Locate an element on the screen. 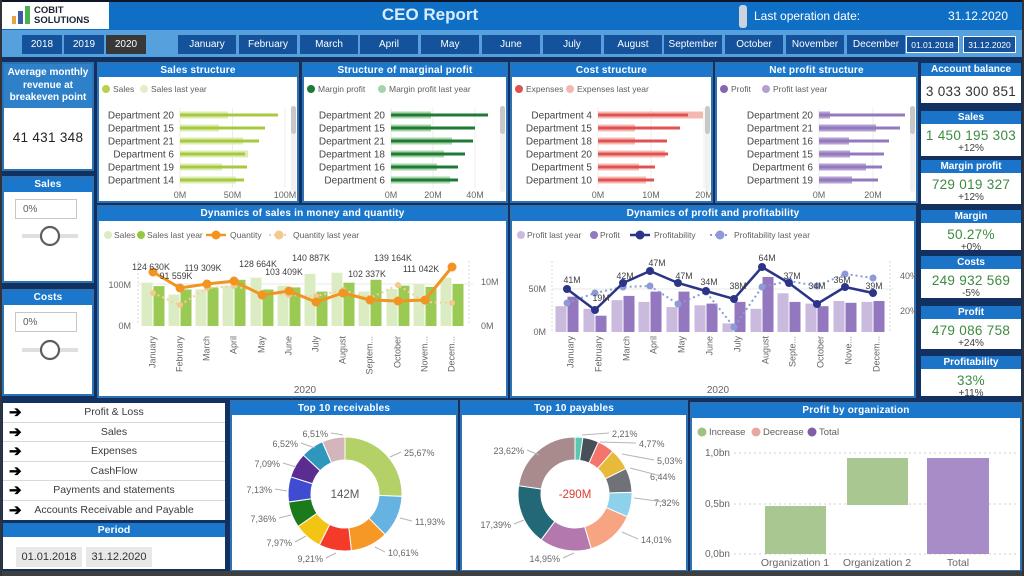  svg-text: 47M is located at coordinates (683, 276).